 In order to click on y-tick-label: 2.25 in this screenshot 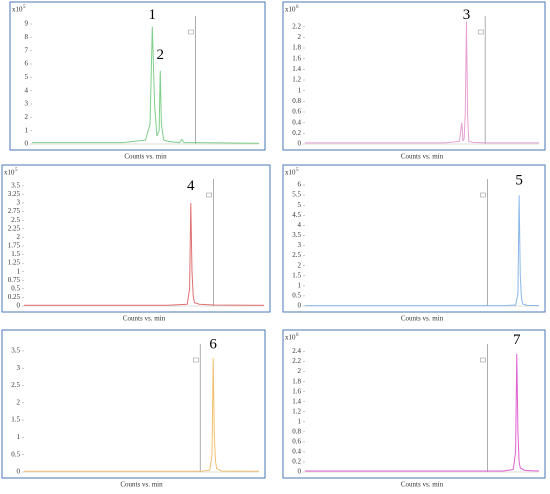, I will do `click(14, 228)`.